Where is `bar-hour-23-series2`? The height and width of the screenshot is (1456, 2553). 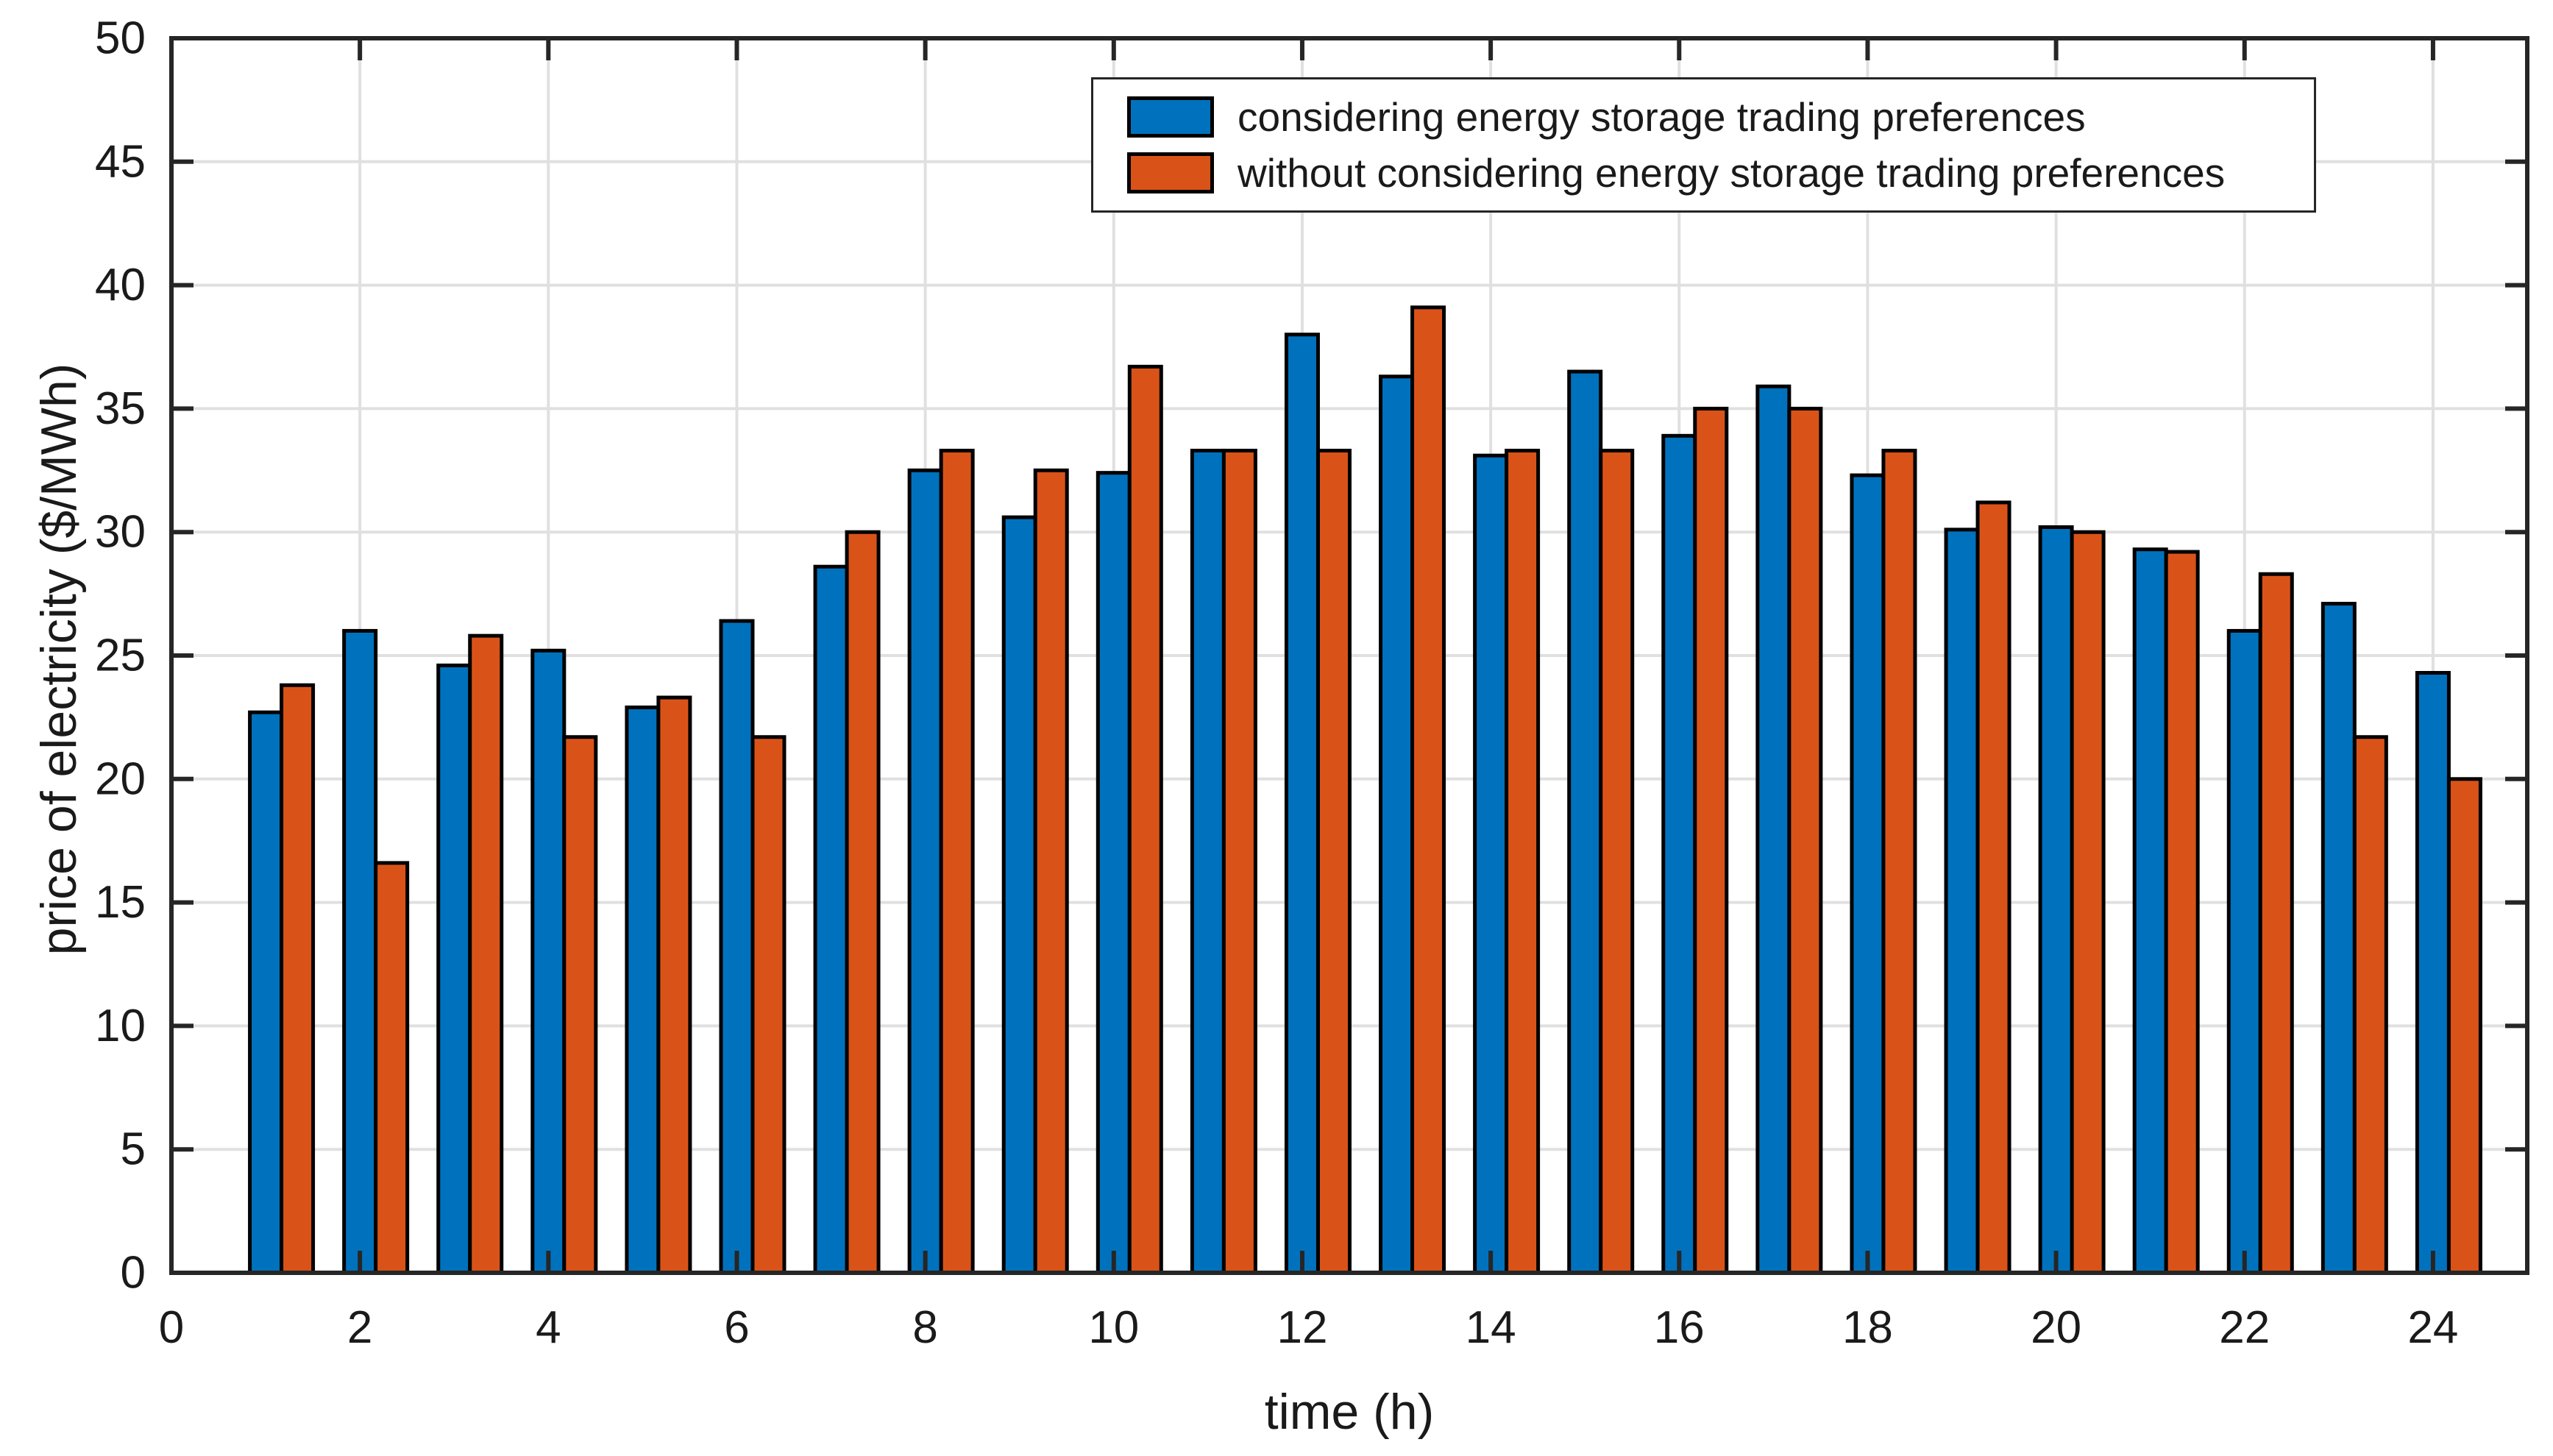 bar-hour-23-series2 is located at coordinates (2370, 1005).